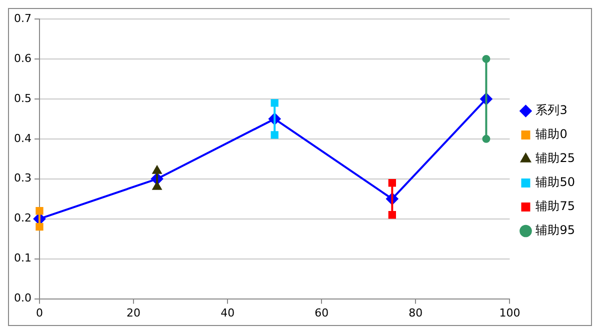 The image size is (600, 334). What do you see at coordinates (133, 313) in the screenshot?
I see `x-tick-label: 20` at bounding box center [133, 313].